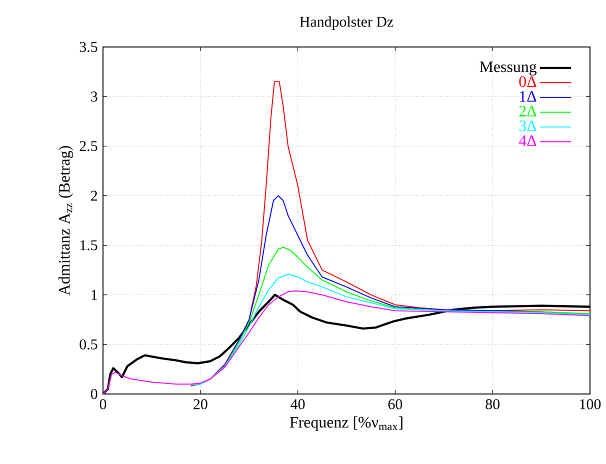  I want to click on x-axis-title: Frequenz [%ν$_{max}$], so click(346, 423).